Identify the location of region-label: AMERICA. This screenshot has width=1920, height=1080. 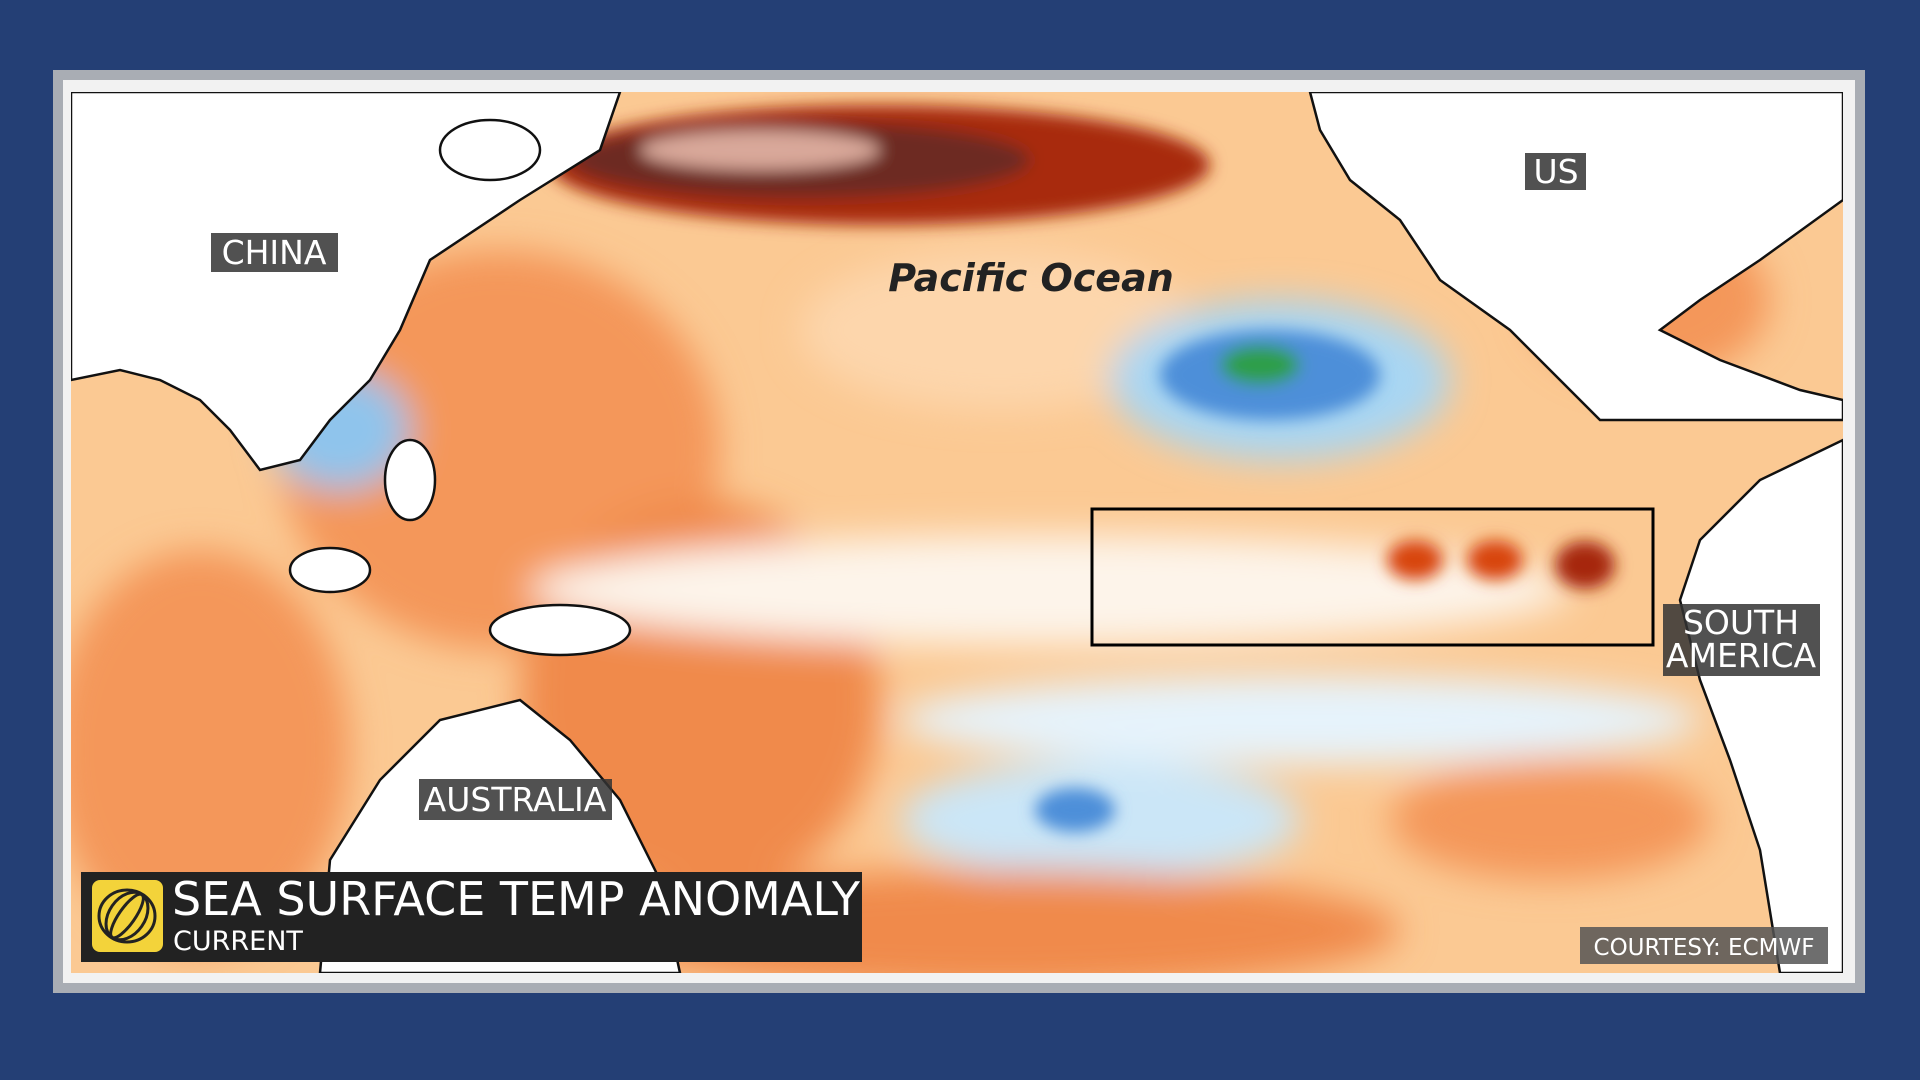
(1741, 655).